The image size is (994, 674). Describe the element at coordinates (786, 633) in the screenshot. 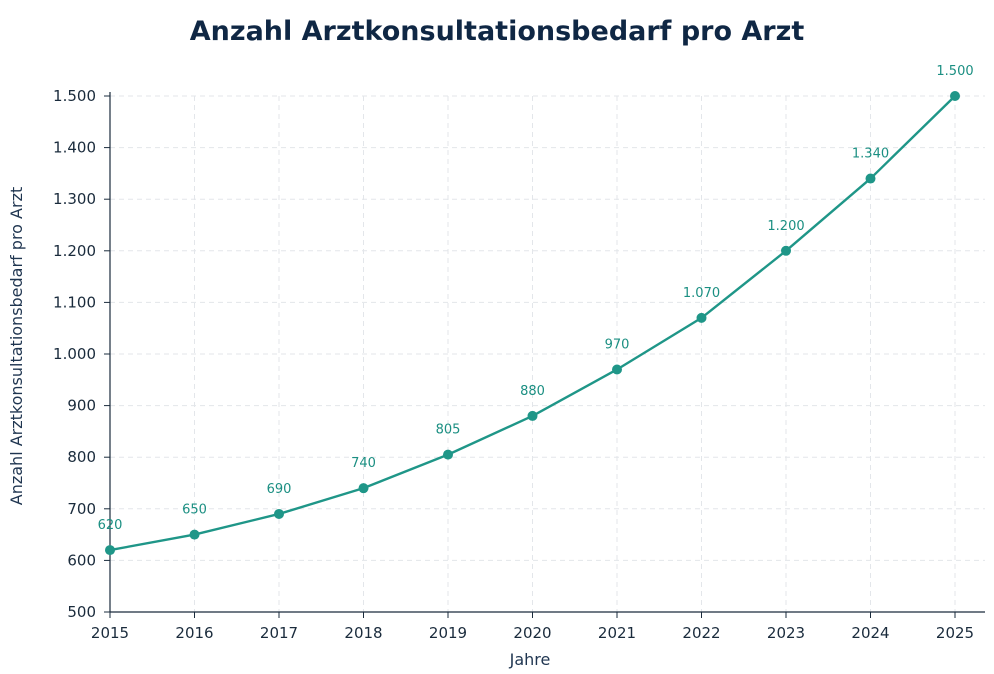

I see `x-tick-label: 2023` at that location.